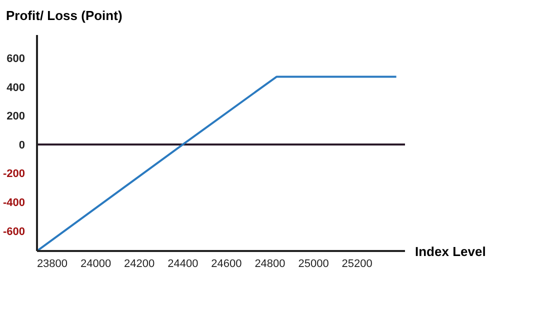  I want to click on x-tick-label: 24200, so click(139, 264).